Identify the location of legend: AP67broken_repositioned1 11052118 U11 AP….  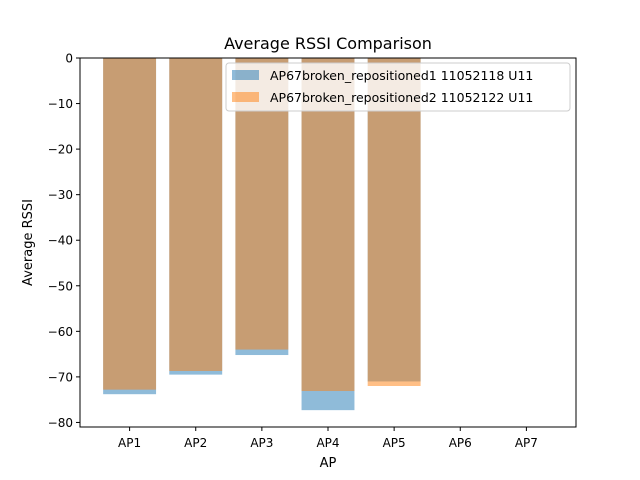
(398, 87).